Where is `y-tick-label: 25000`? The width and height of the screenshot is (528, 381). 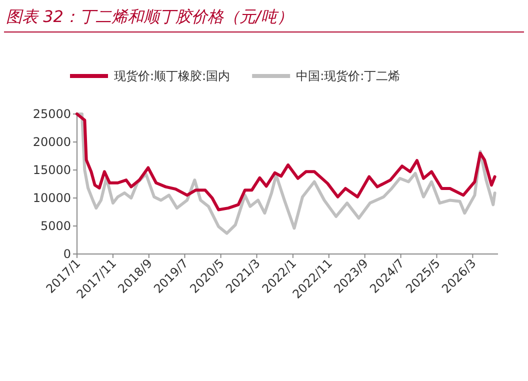 y-tick-label: 25000 is located at coordinates (51, 114).